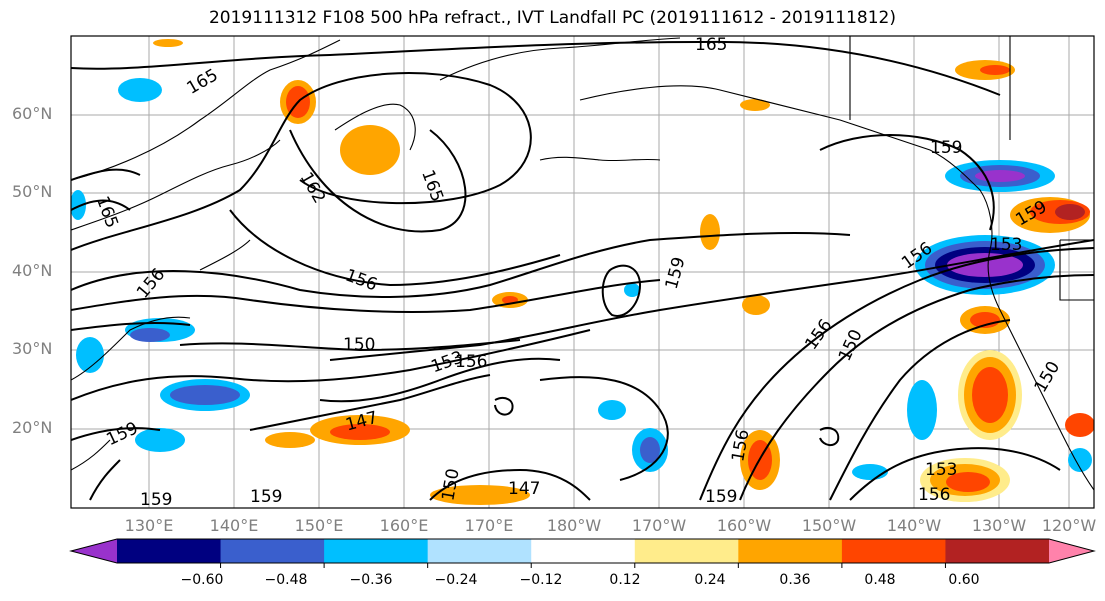 This screenshot has height=601, width=1105. I want to click on lon-label: 130°E, so click(149, 525).